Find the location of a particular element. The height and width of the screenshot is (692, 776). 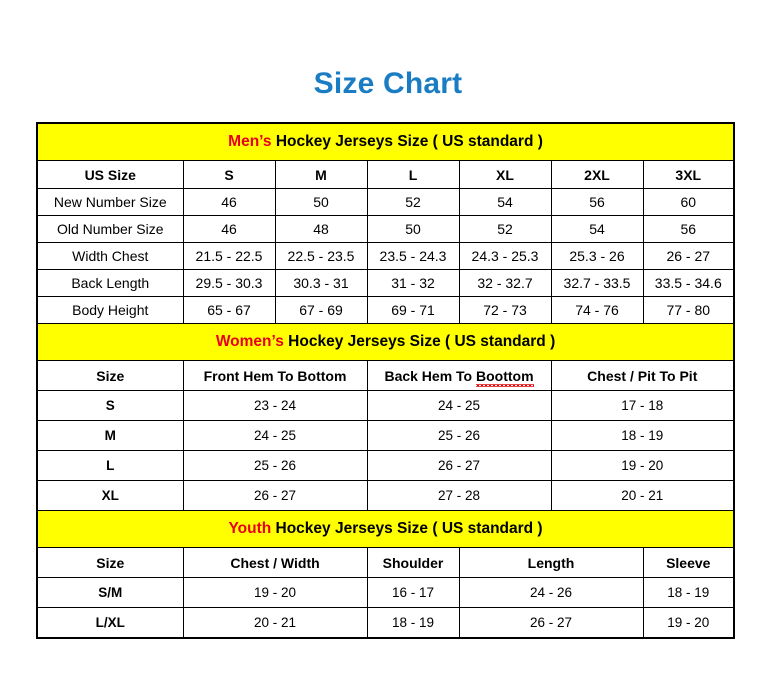

mens-cell: 22.5 - 23.5 is located at coordinates (321, 256).